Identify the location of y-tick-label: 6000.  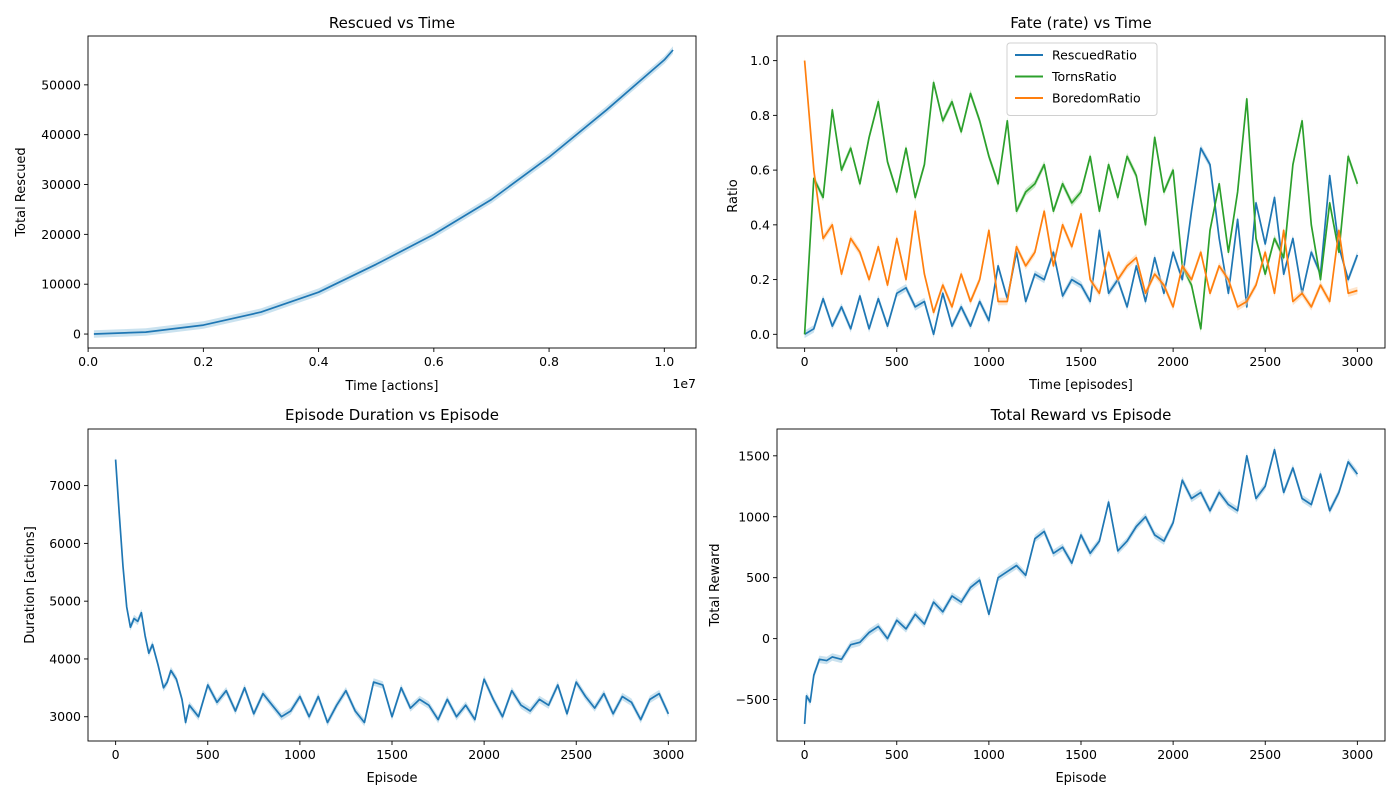
(65, 543).